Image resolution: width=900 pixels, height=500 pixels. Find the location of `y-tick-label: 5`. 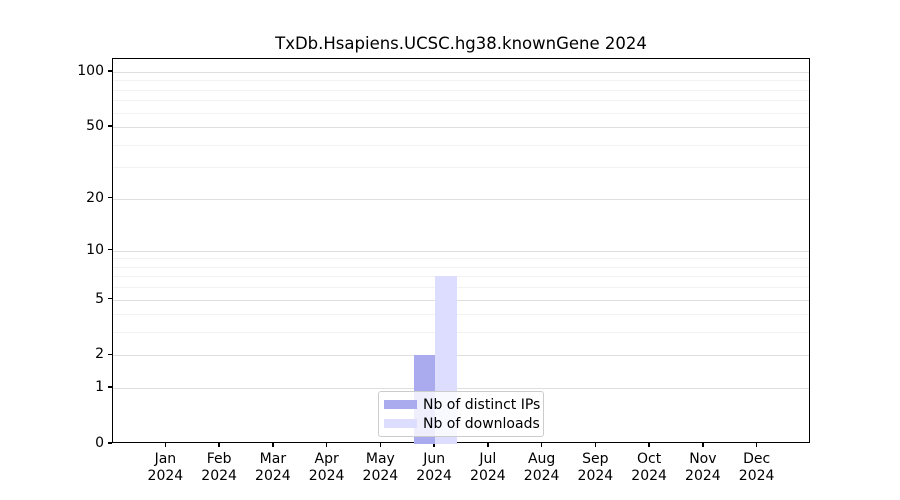

y-tick-label: 5 is located at coordinates (99, 298).